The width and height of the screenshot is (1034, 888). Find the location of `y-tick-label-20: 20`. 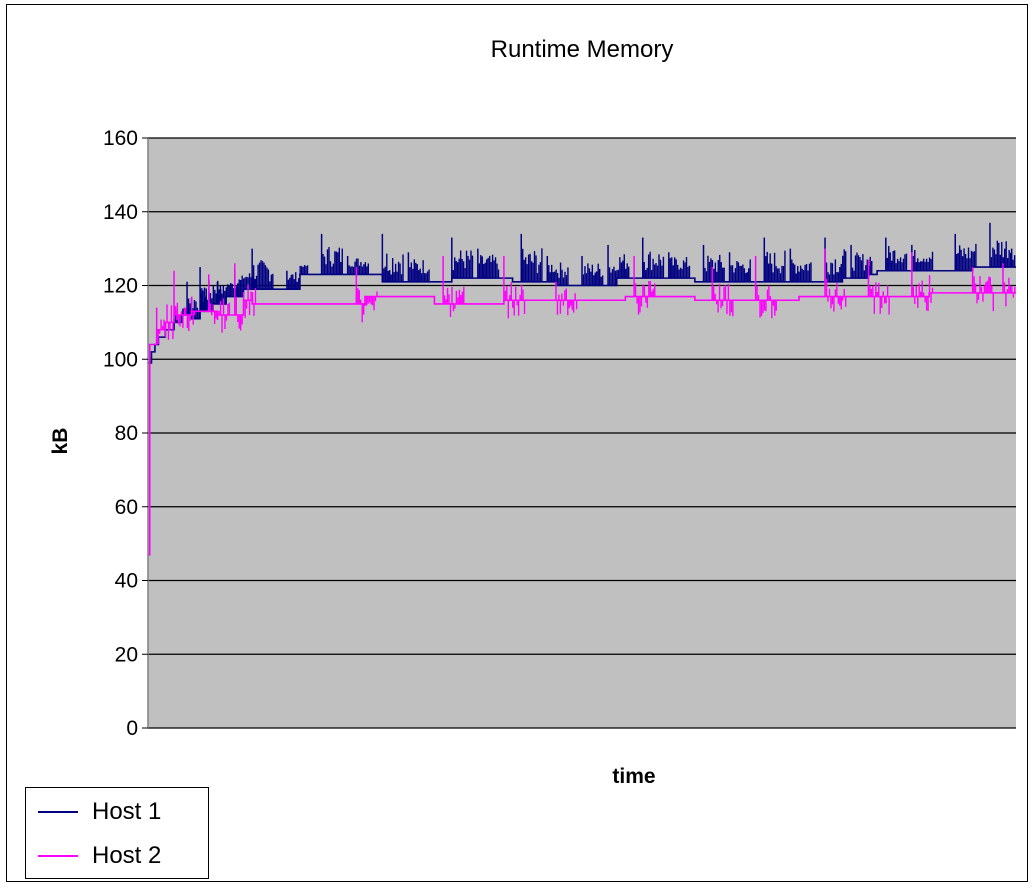

y-tick-label-20: 20 is located at coordinates (126, 654).